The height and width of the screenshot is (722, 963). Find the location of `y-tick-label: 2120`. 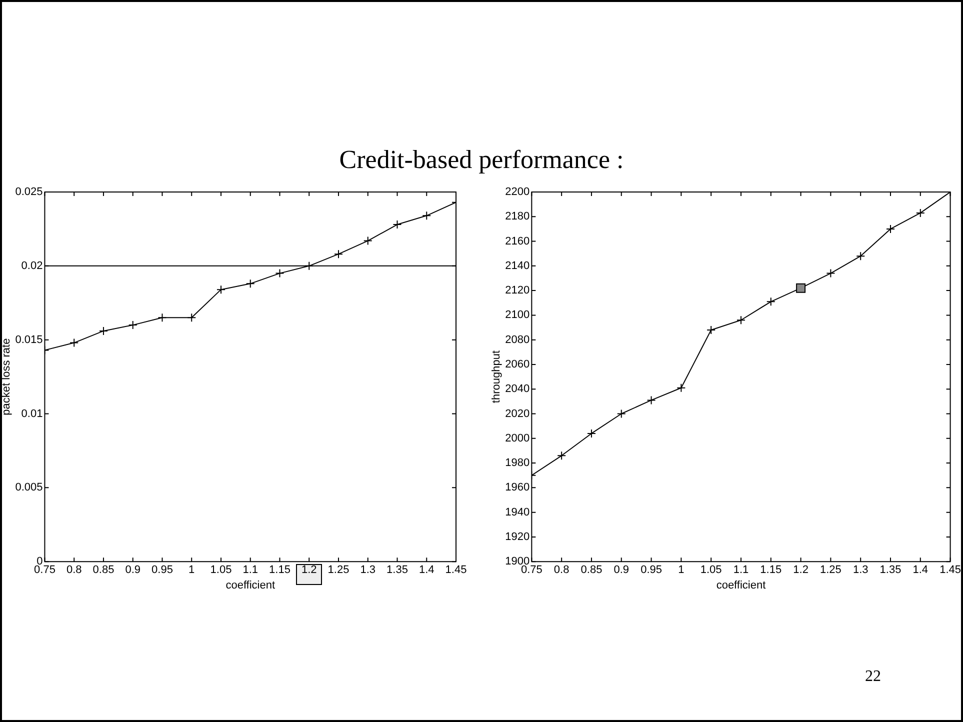

y-tick-label: 2120 is located at coordinates (517, 290).